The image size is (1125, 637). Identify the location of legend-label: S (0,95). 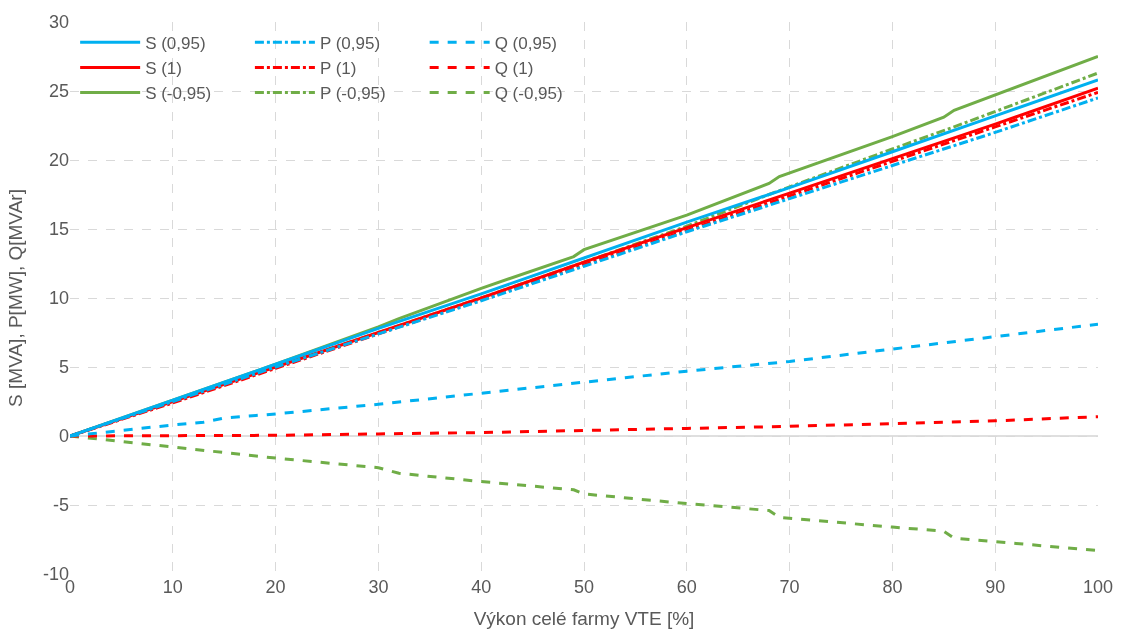
(175, 43).